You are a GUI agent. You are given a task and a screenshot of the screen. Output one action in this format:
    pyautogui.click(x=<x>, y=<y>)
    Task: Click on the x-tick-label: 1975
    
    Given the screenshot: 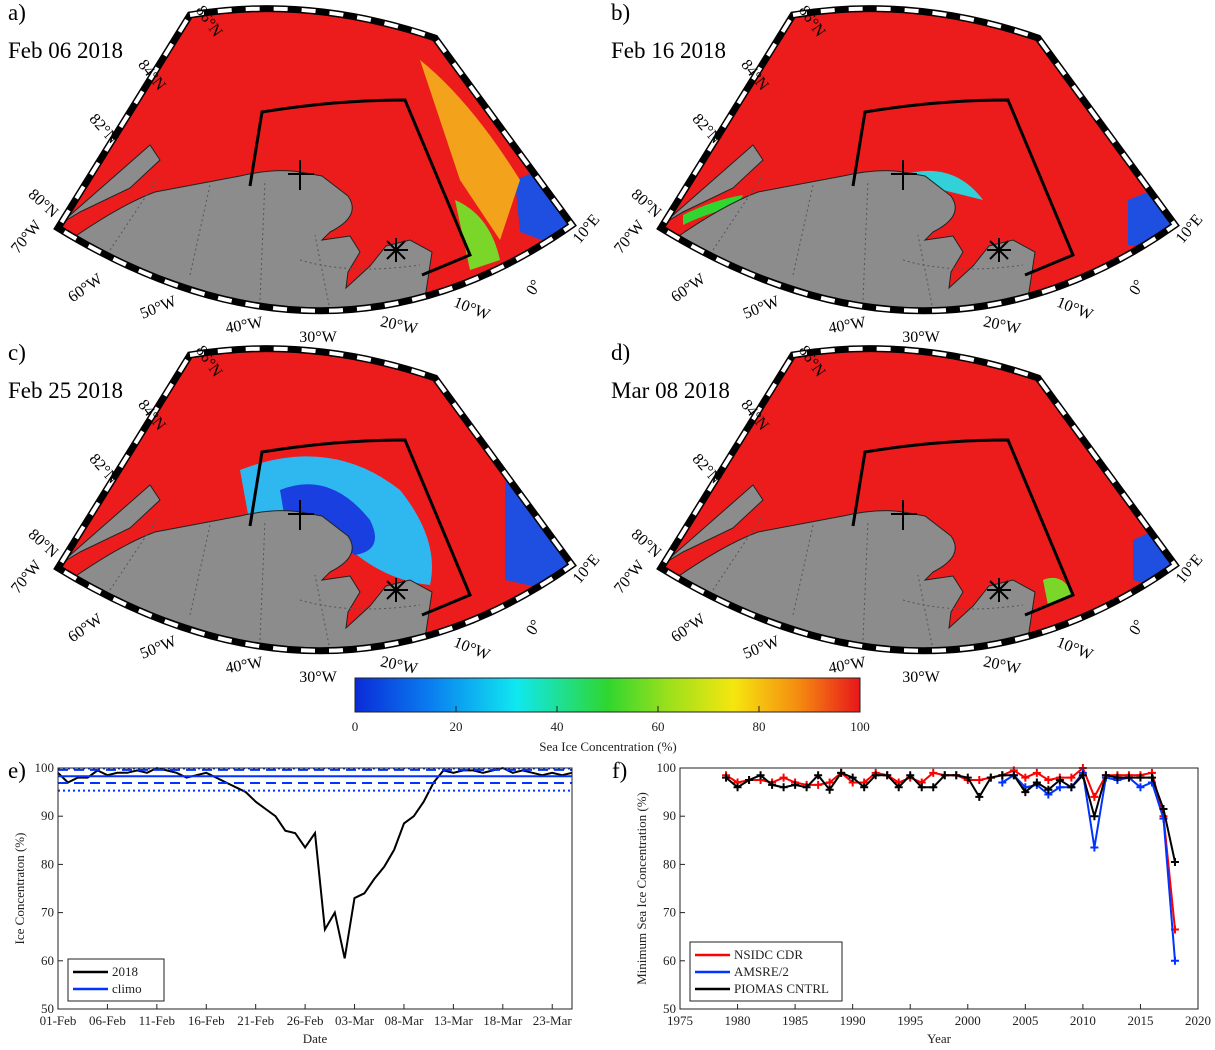 What is the action you would take?
    pyautogui.click(x=680, y=1020)
    